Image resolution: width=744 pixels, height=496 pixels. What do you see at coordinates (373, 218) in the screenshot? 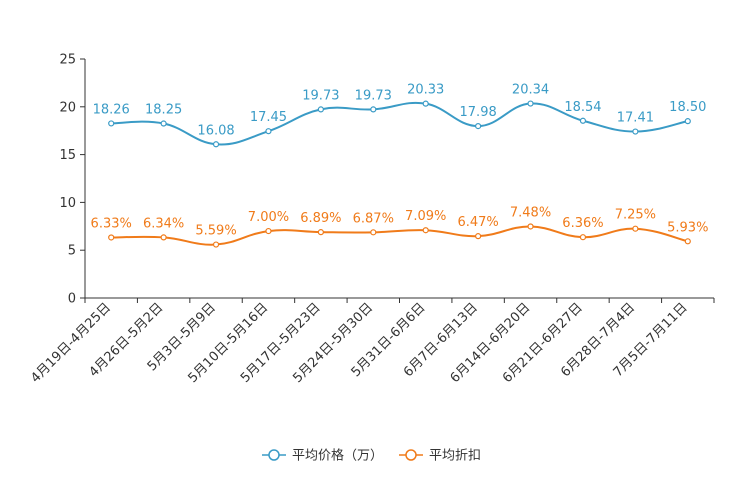
I see `data-label: 6.87%` at bounding box center [373, 218].